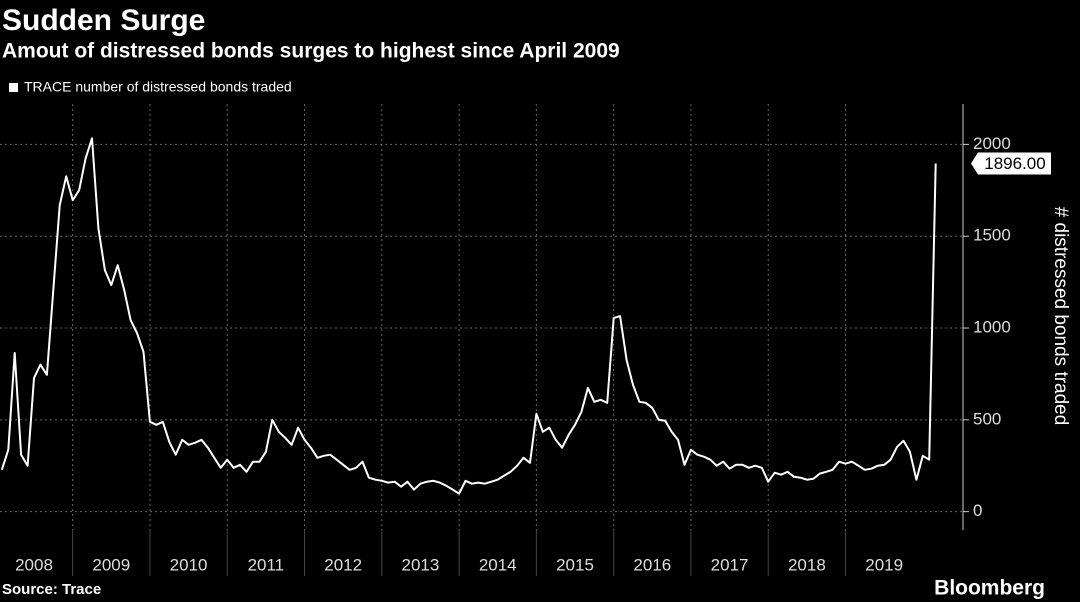 Image resolution: width=1080 pixels, height=602 pixels. I want to click on y-axis-label: # distressed bonds traded, so click(1060, 316).